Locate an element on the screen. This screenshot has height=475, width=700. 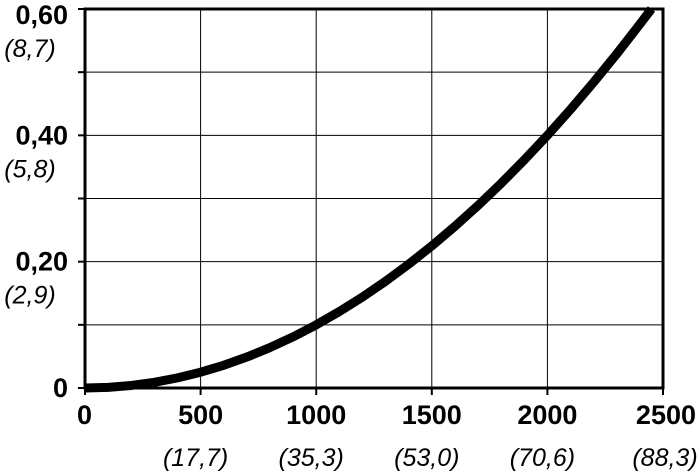
x-tick-sublabel: (35,3) is located at coordinates (311, 458).